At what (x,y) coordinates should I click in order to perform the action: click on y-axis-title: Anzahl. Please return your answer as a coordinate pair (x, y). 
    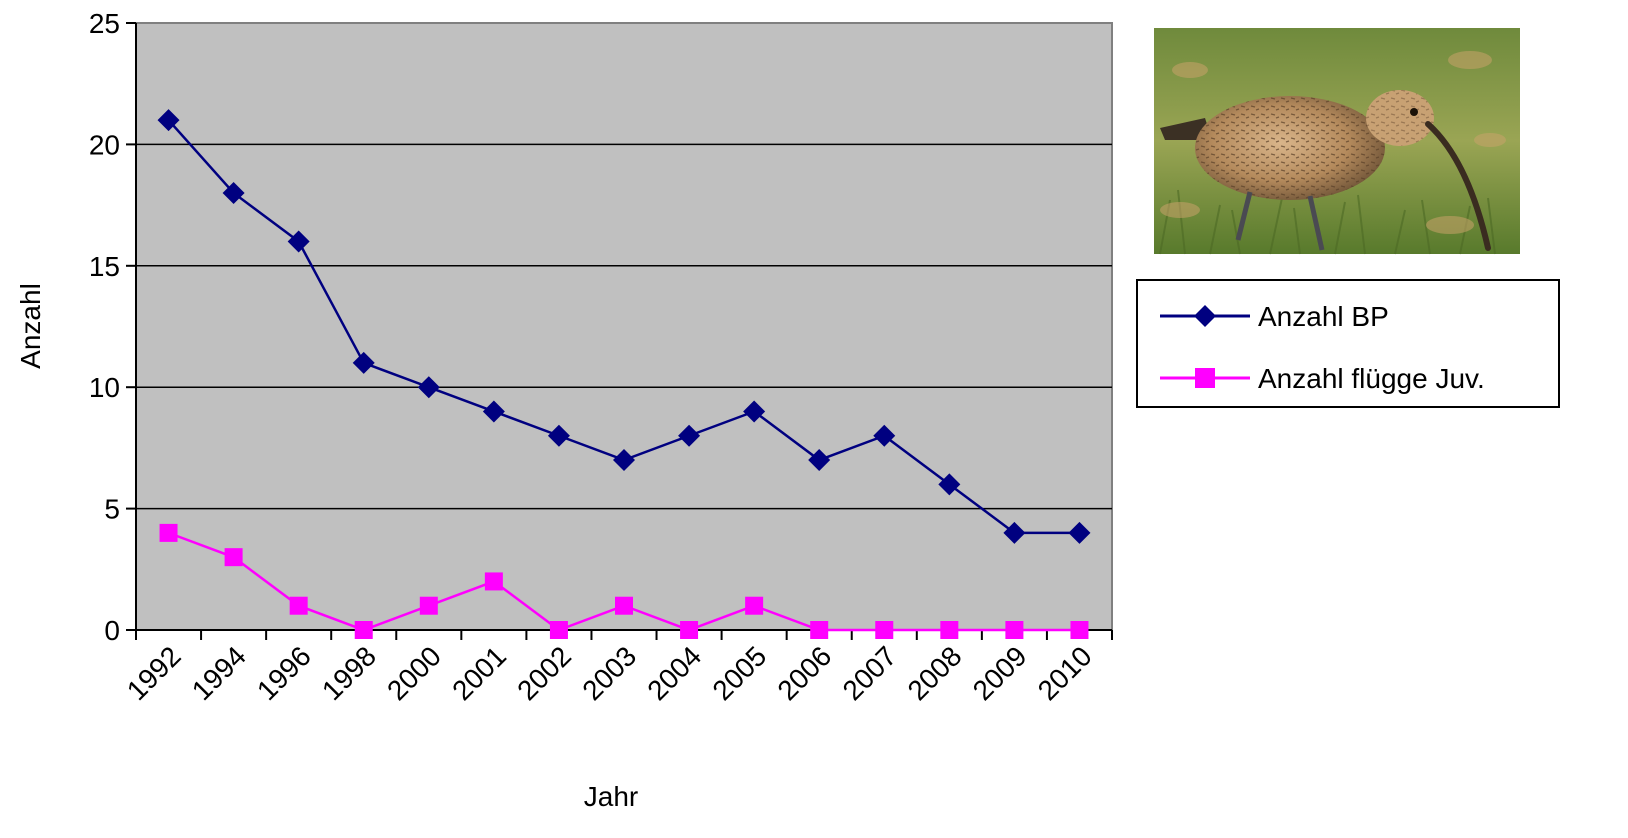
    Looking at the image, I should click on (30, 326).